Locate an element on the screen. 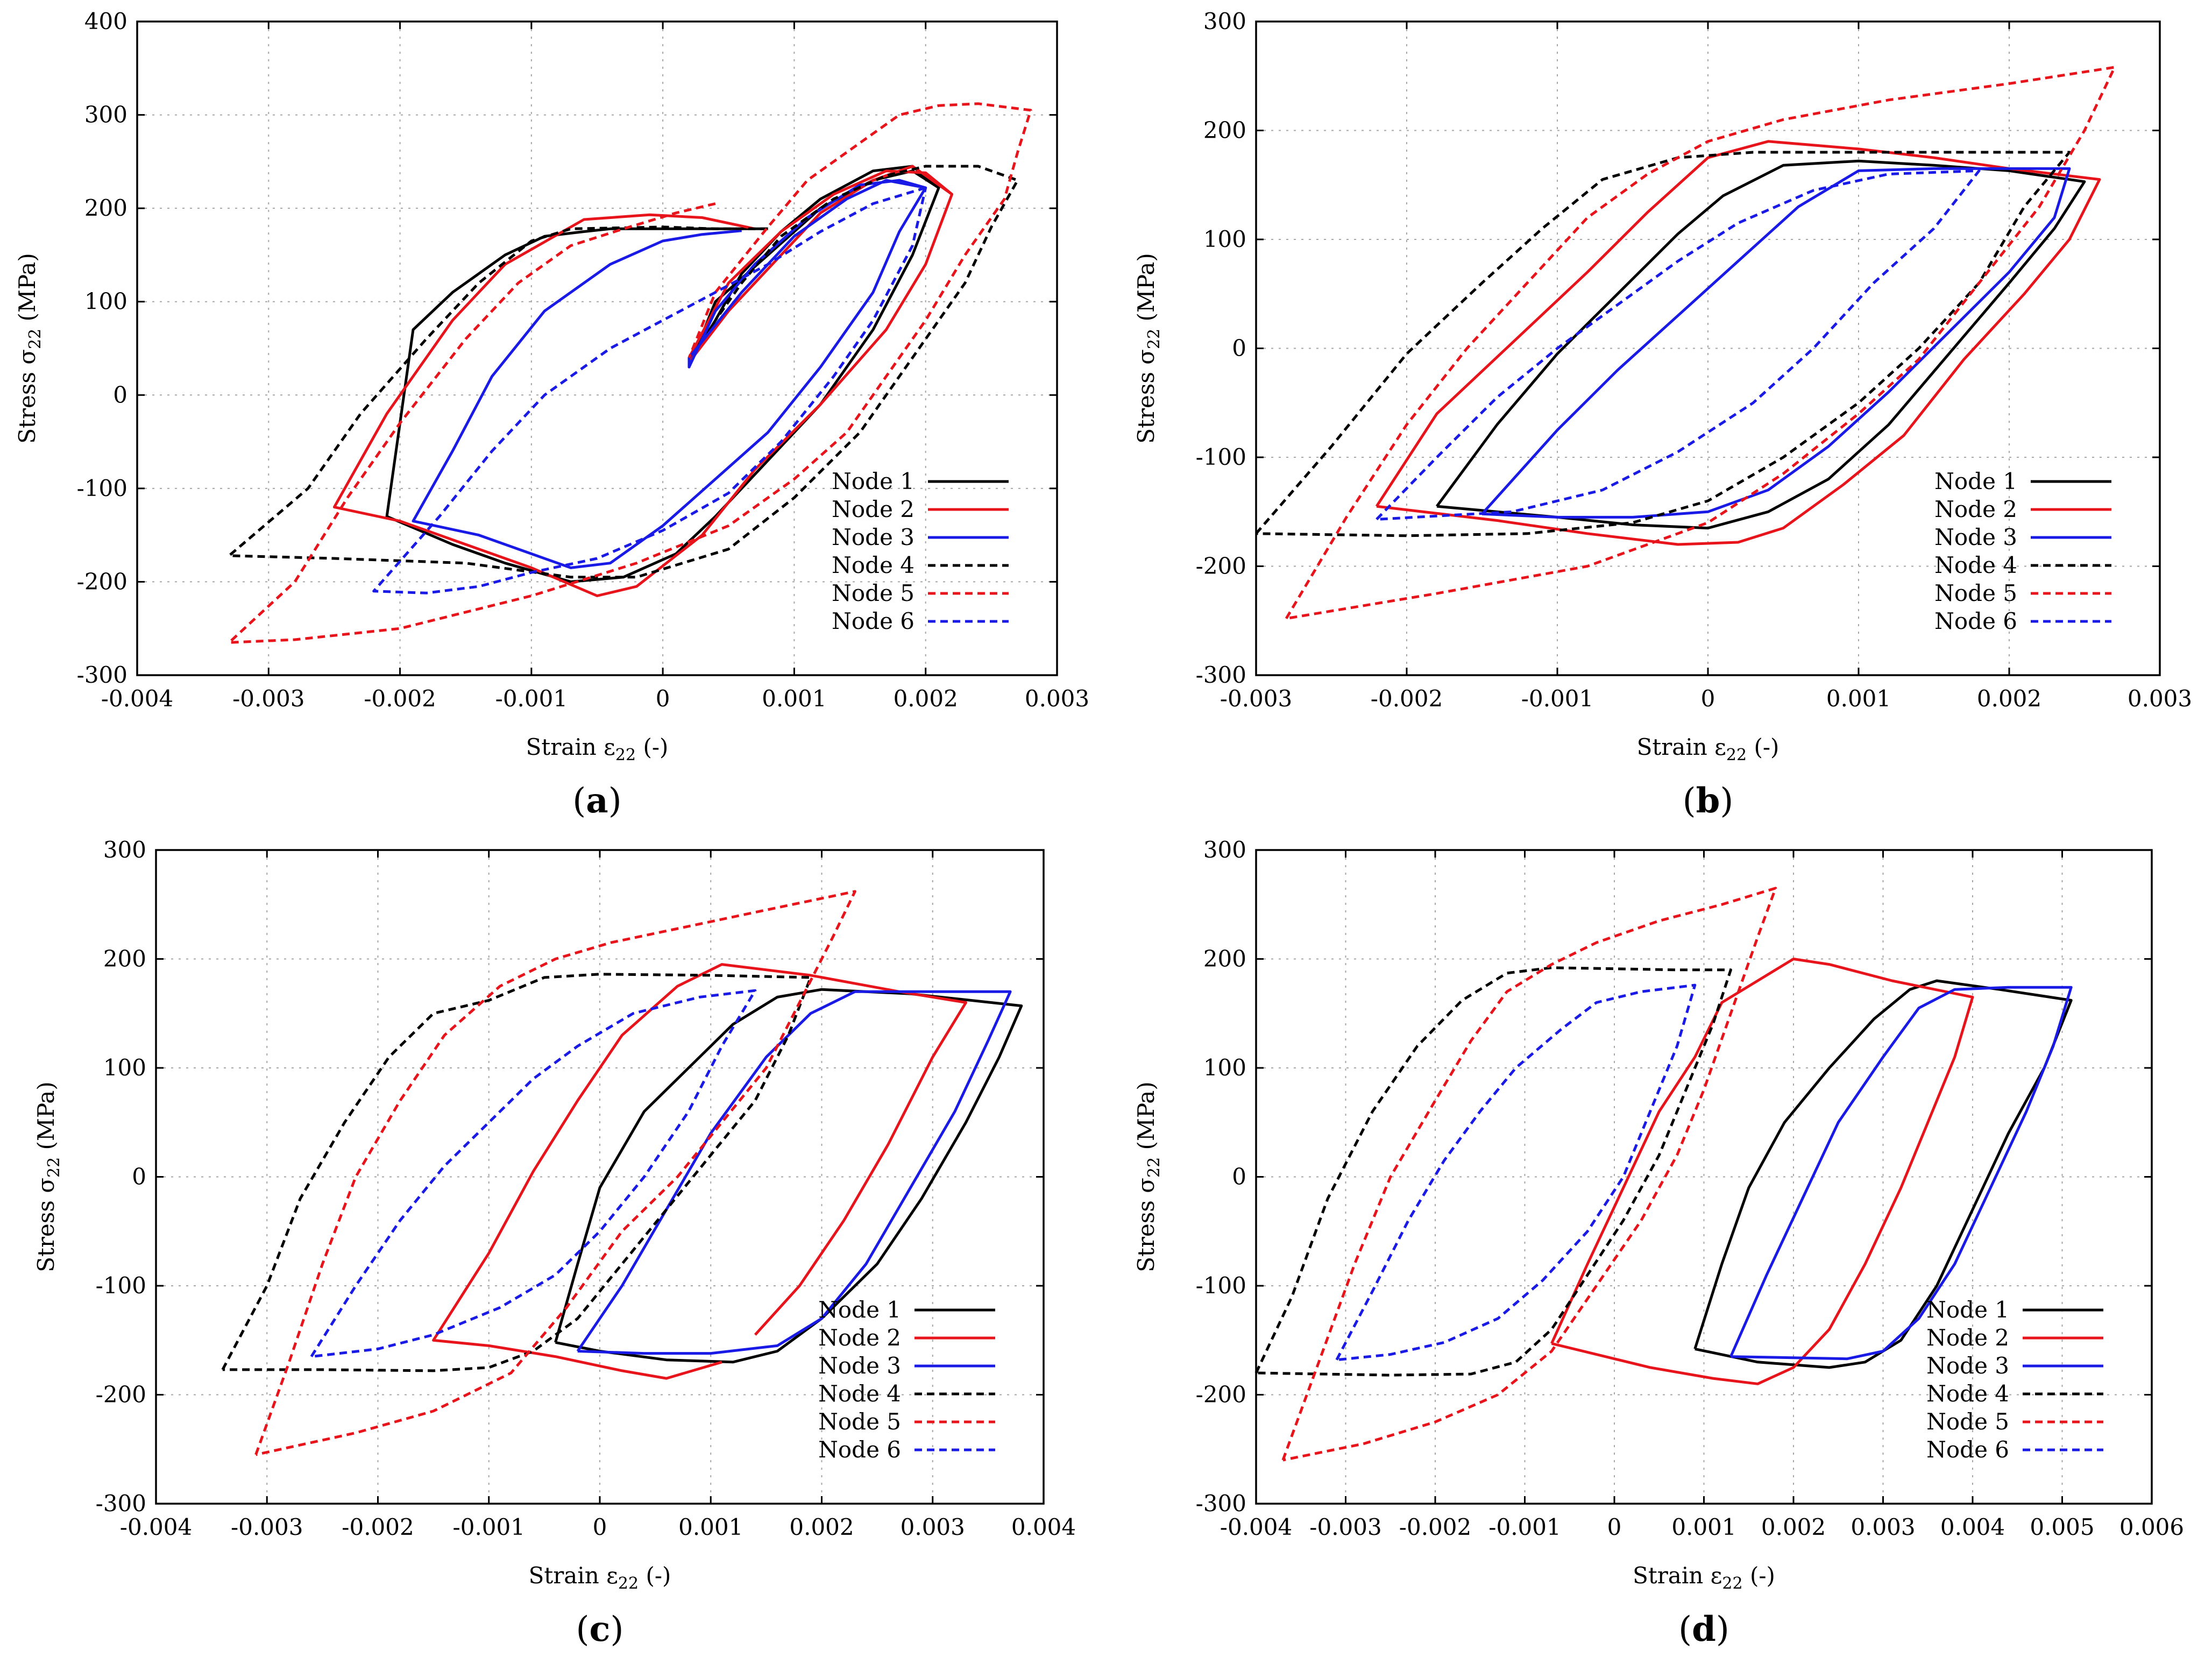 The height and width of the screenshot is (1657, 2212). panel-caption: (c) is located at coordinates (600, 1629).